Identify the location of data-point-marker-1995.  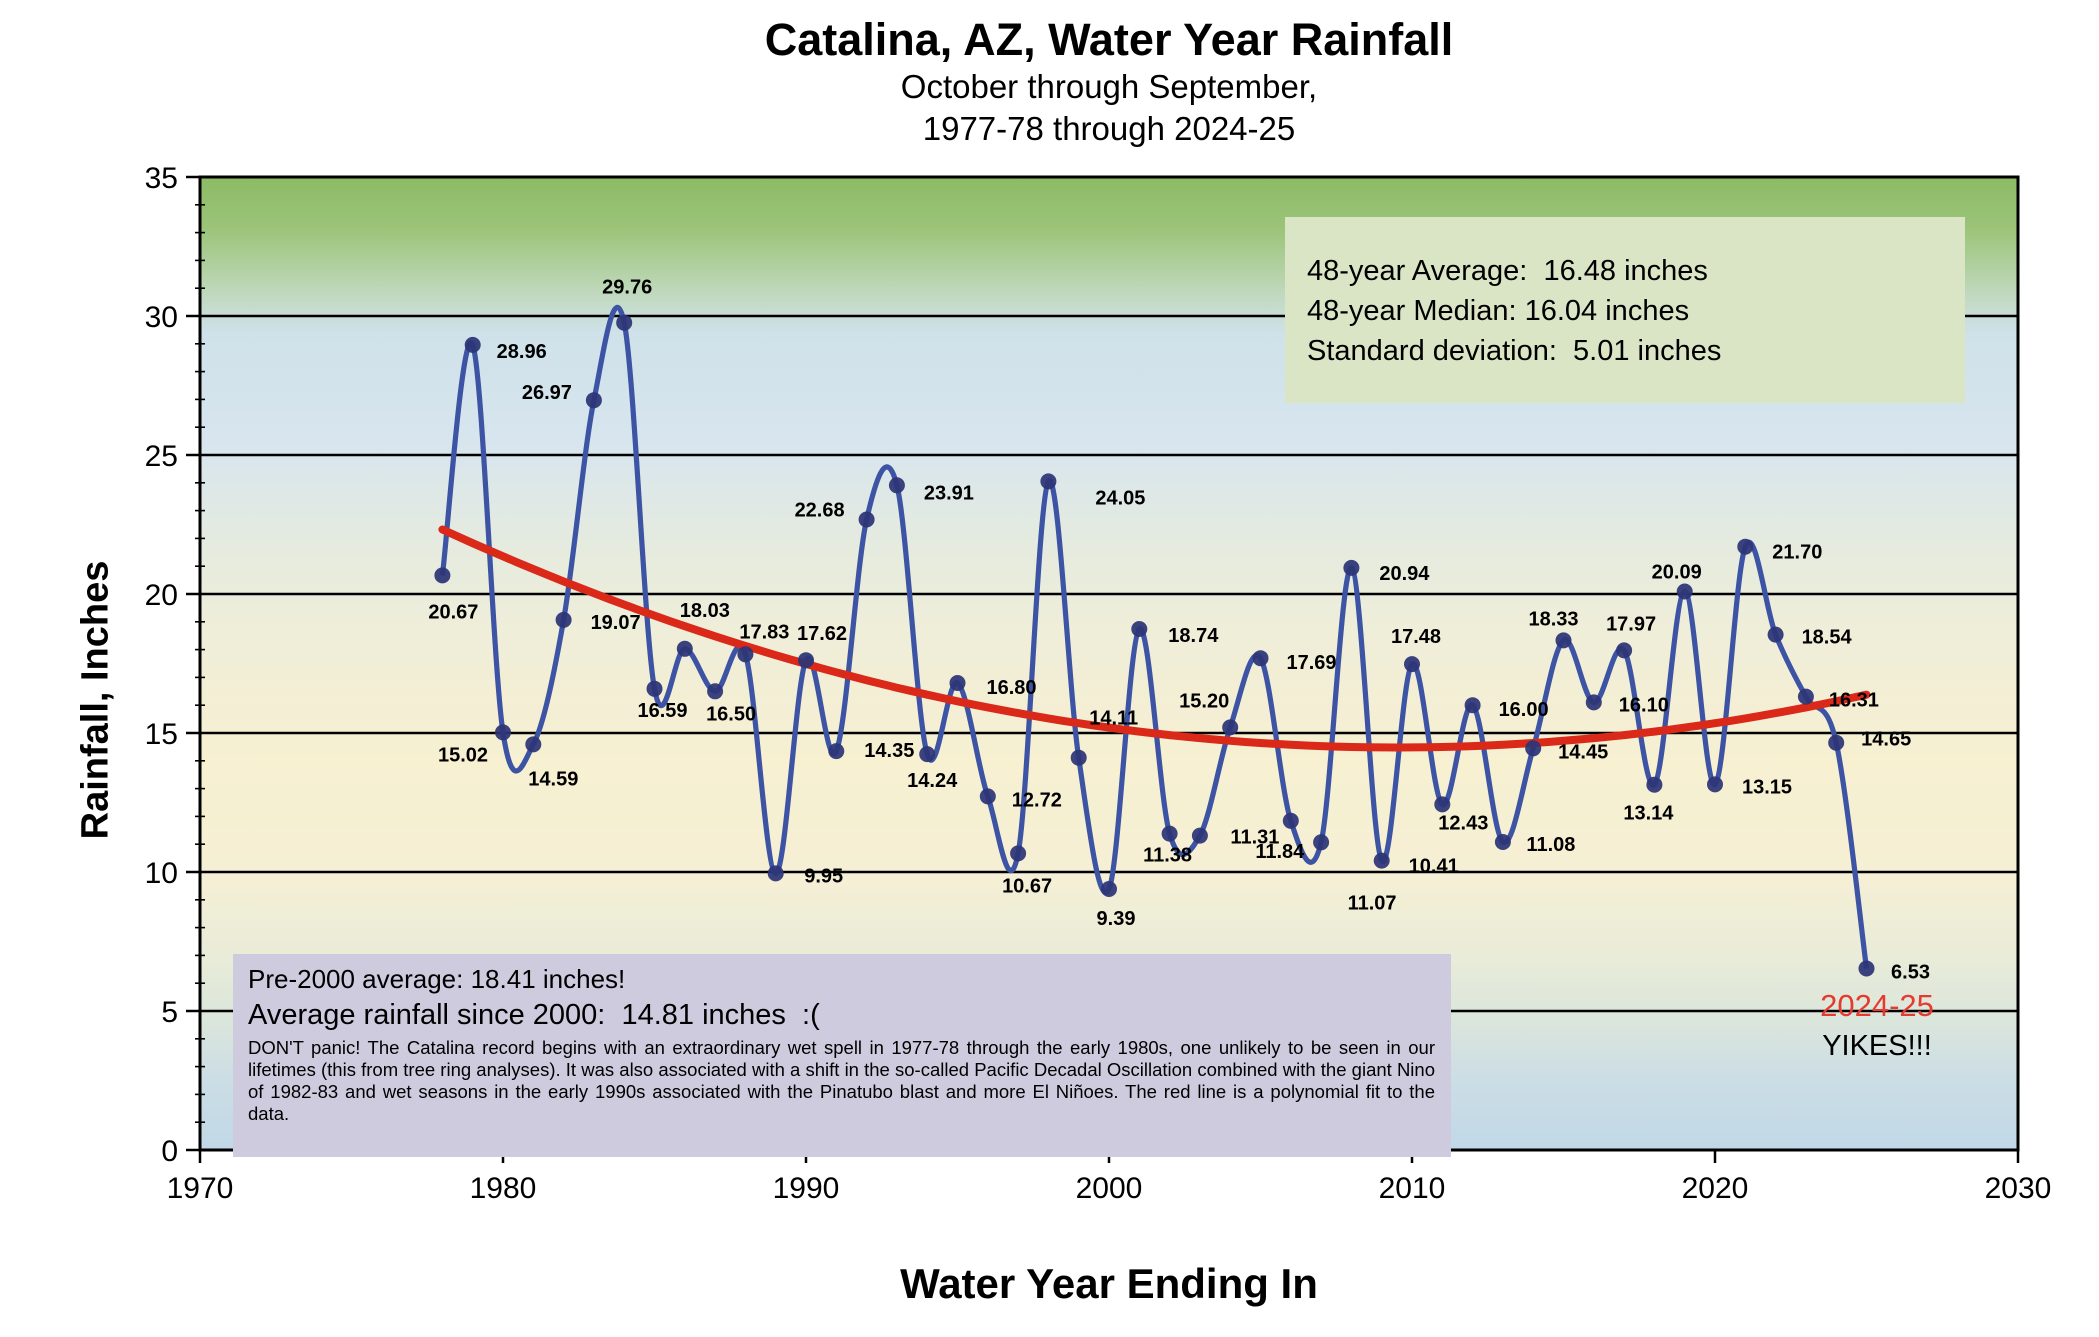
(957, 683).